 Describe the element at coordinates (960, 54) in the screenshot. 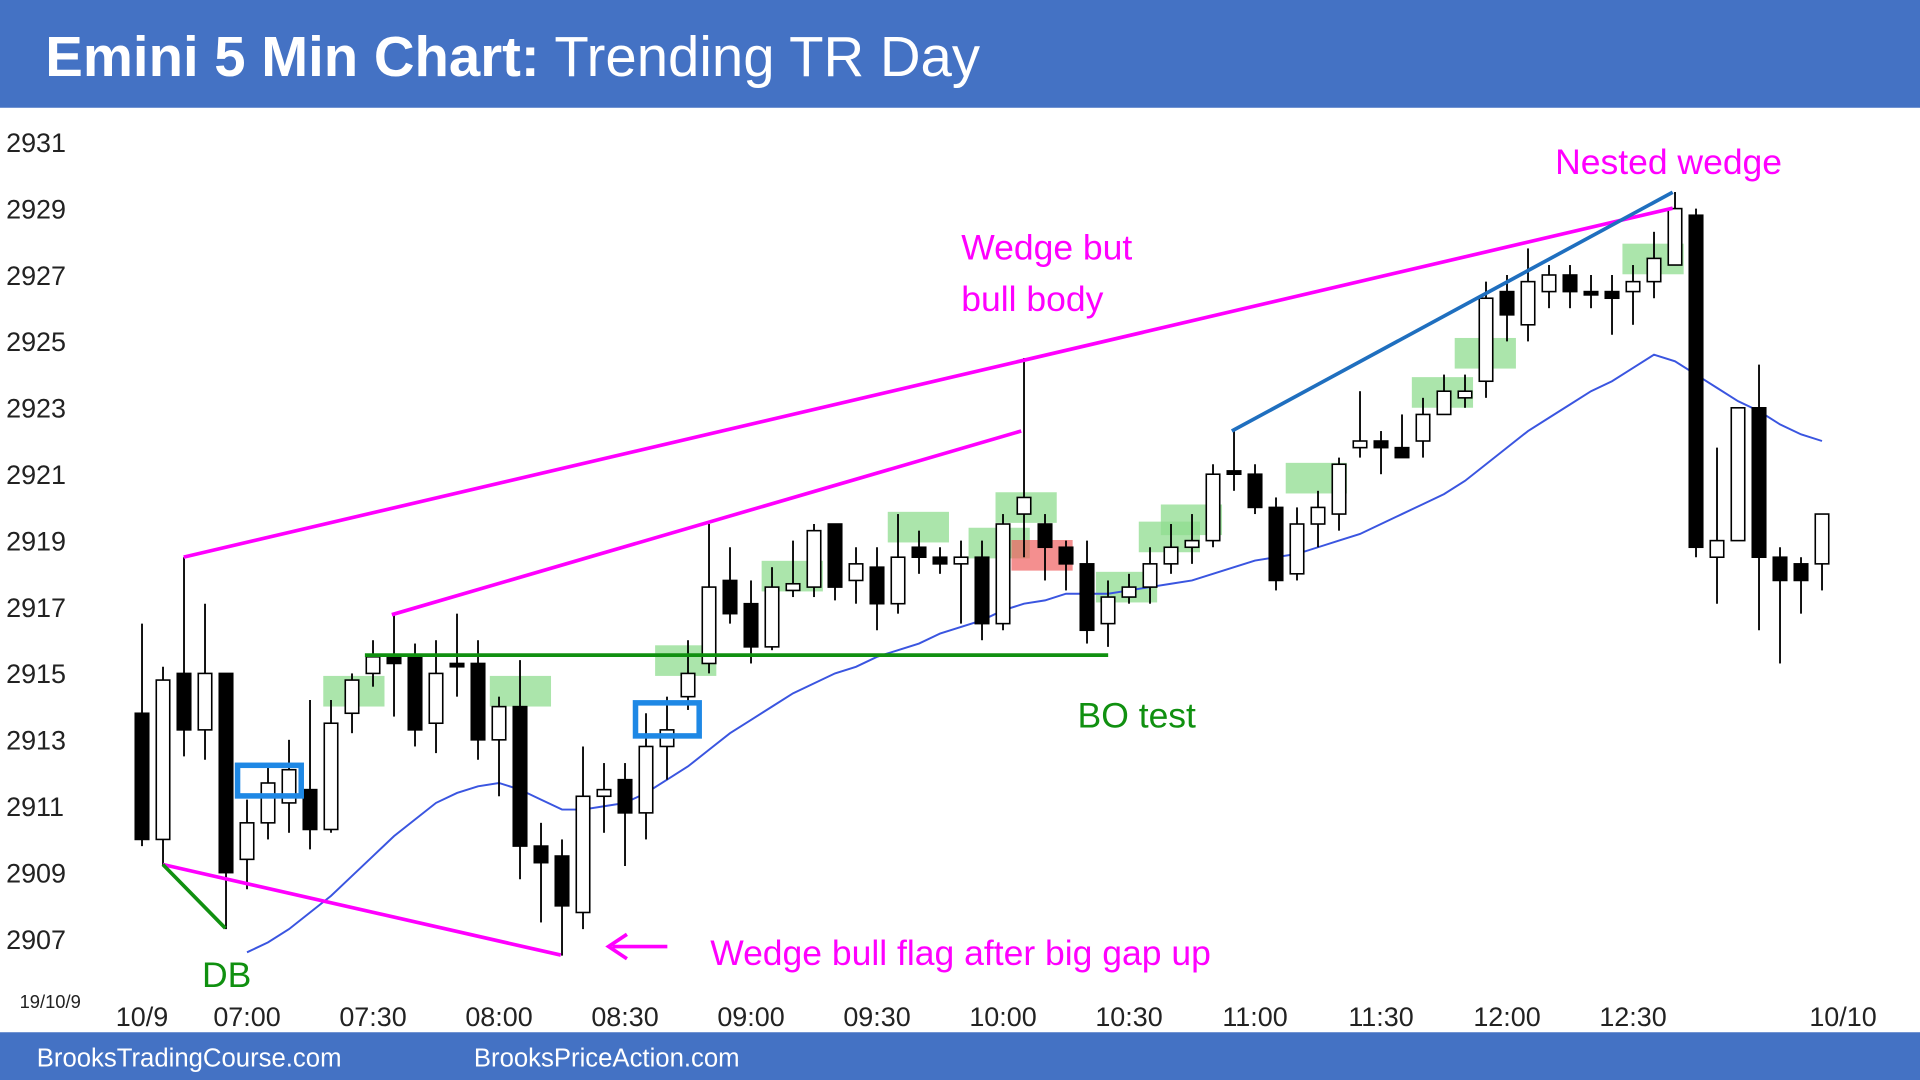

I see `header-bar` at that location.